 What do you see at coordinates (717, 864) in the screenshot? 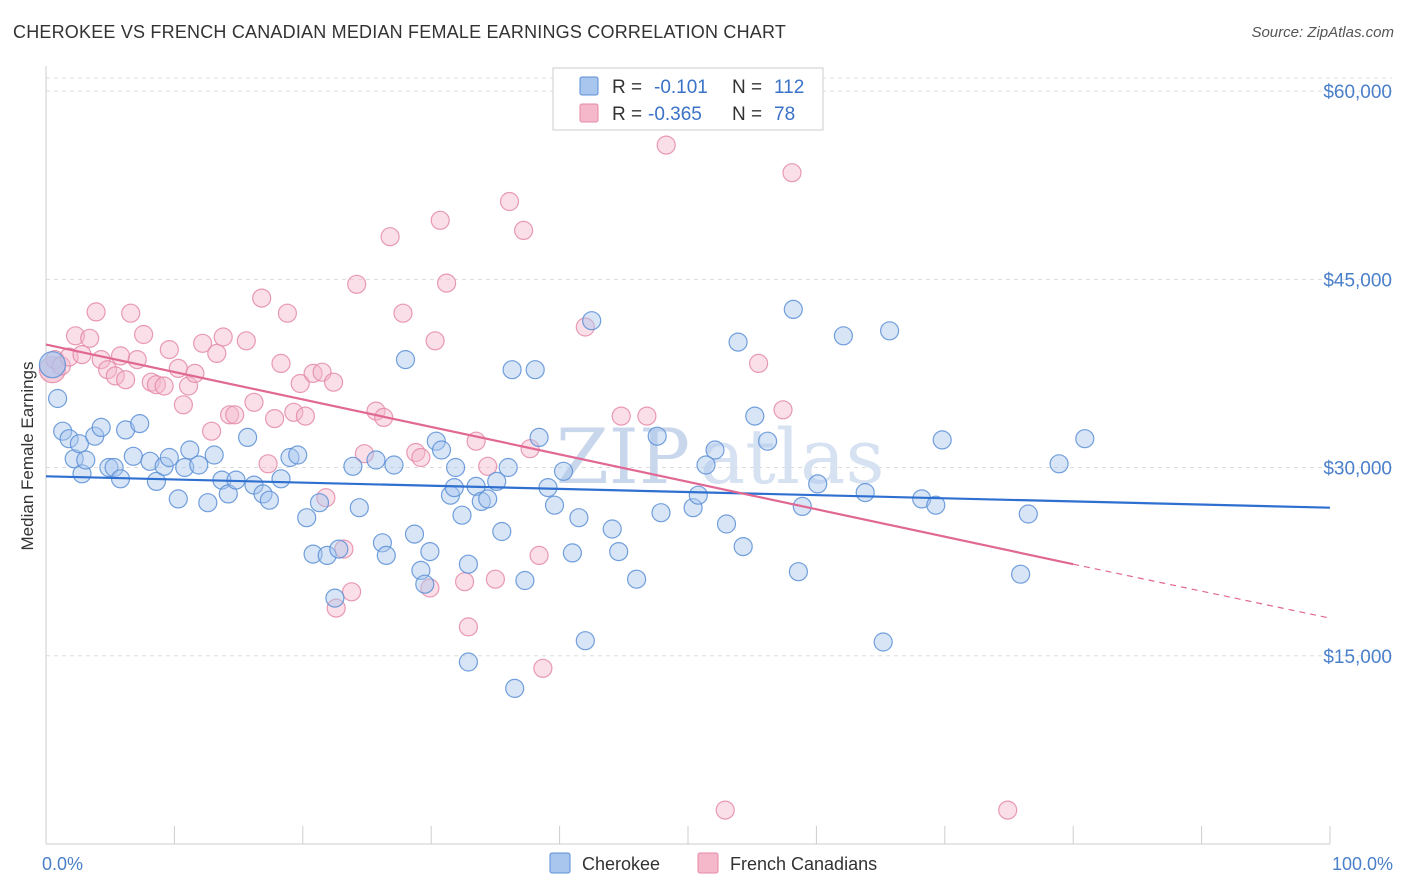
I see `x-tick-labels: 0.0% 100.0%` at bounding box center [717, 864].